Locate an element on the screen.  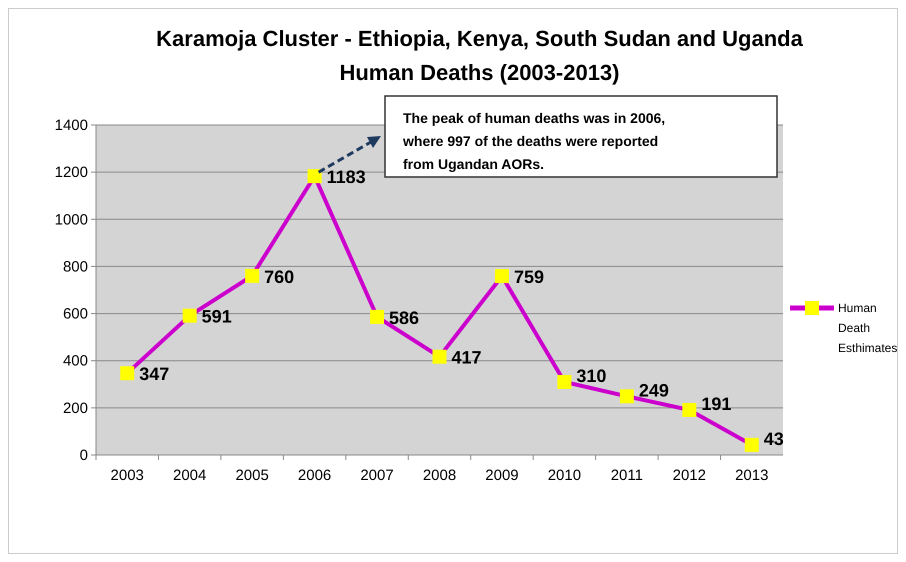
x-tick-label: 2009 is located at coordinates (502, 475).